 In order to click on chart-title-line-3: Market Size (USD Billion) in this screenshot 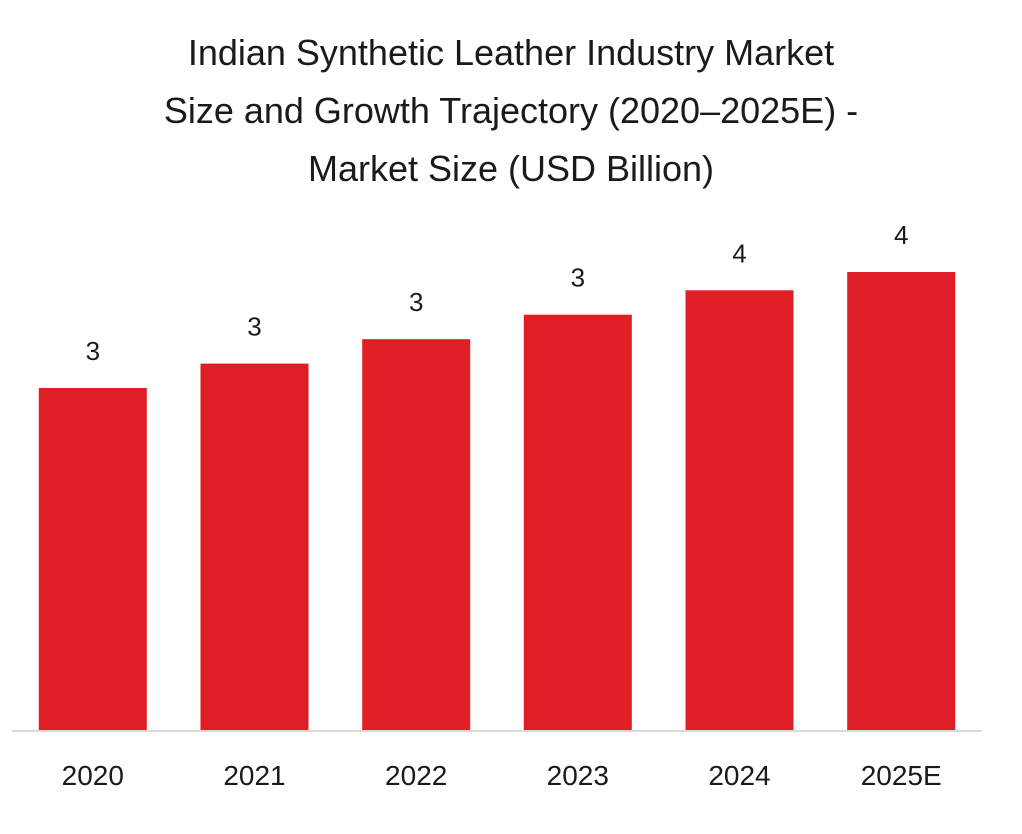, I will do `click(511, 168)`.